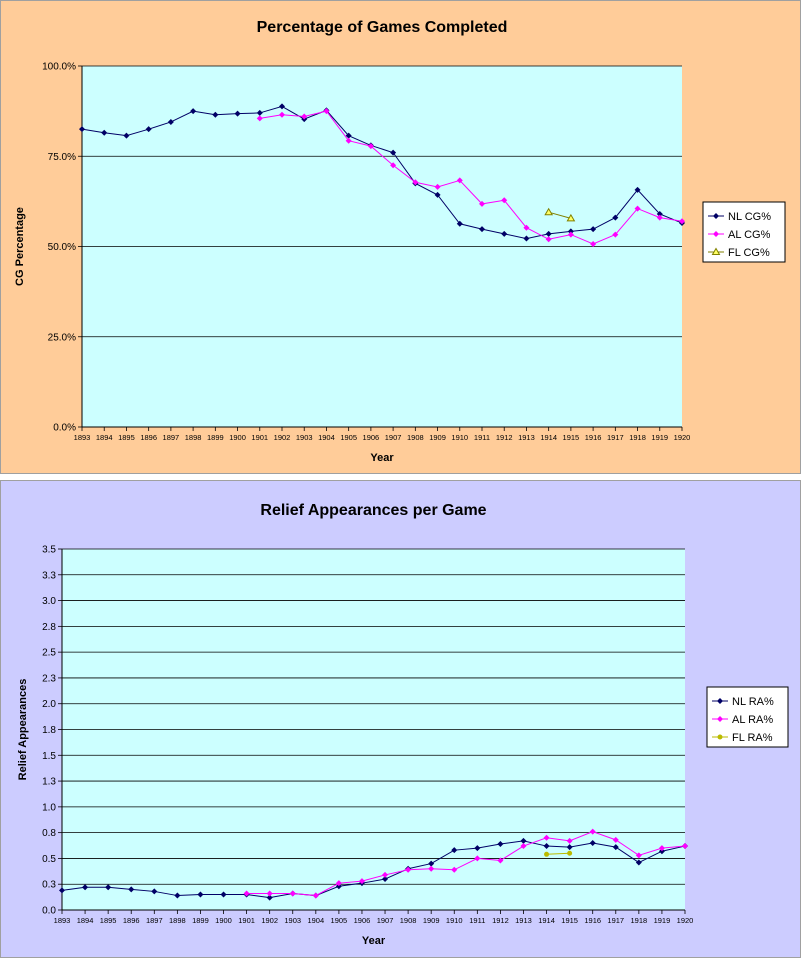 This screenshot has height=958, width=801. Describe the element at coordinates (282, 437) in the screenshot. I see `chart1-x-tick-label: 1902` at that location.